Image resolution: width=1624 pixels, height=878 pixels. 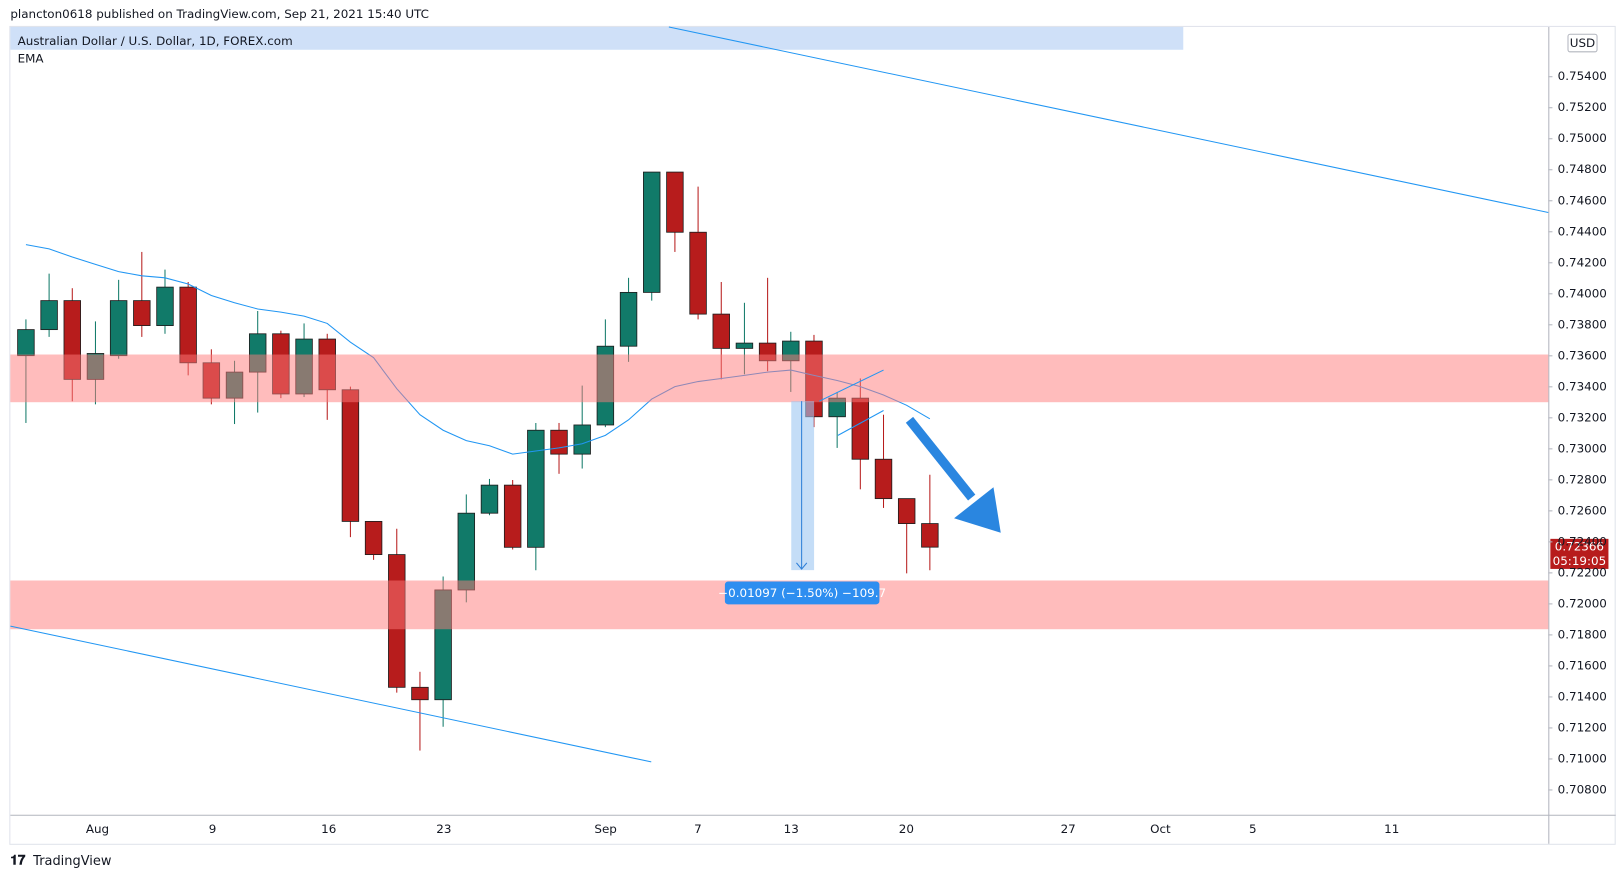 I want to click on y-tick-label: 0.72800, so click(x=1582, y=479).